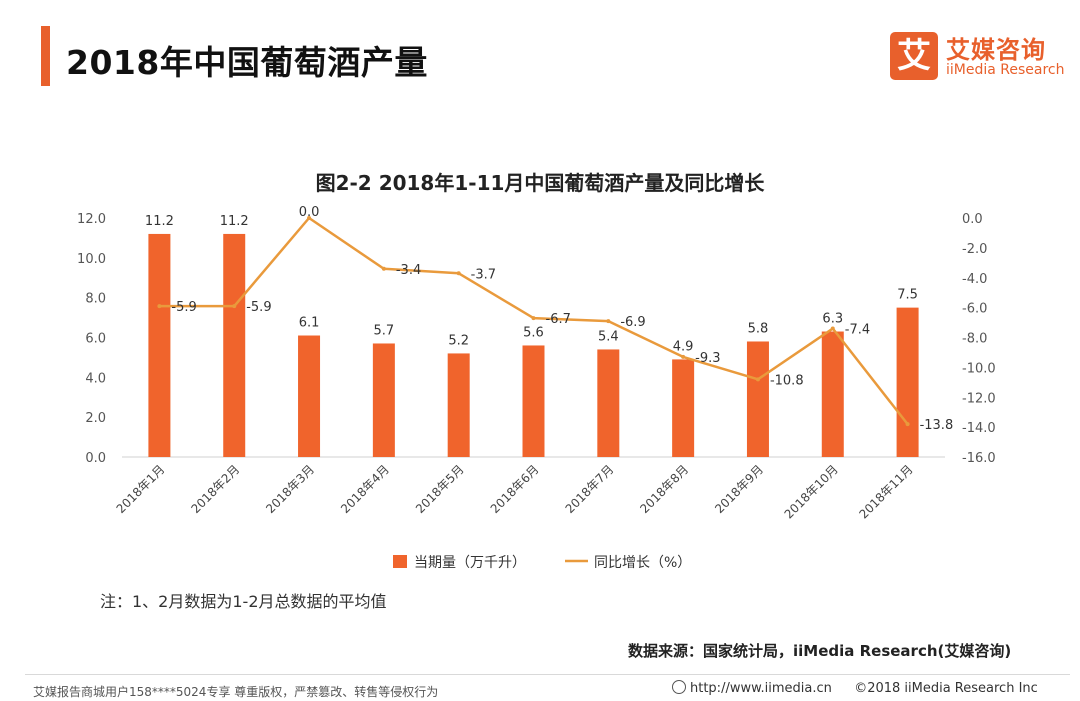 This screenshot has width=1080, height=701. Describe the element at coordinates (937, 425) in the screenshot. I see `growth-data-label: -13.8` at that location.